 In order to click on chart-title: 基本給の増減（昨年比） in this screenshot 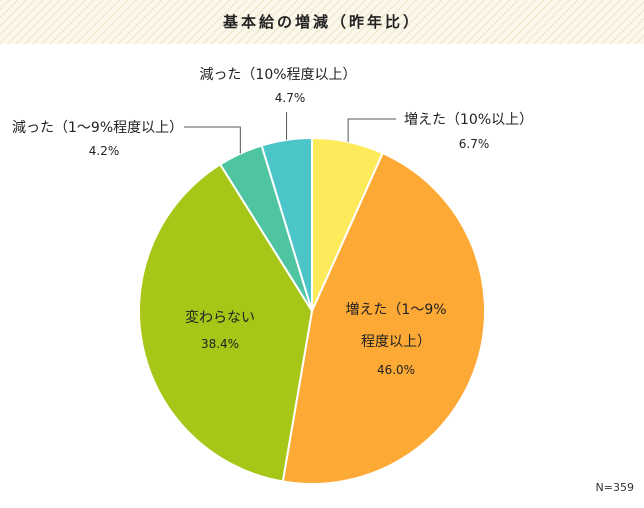, I will do `click(321, 22)`.